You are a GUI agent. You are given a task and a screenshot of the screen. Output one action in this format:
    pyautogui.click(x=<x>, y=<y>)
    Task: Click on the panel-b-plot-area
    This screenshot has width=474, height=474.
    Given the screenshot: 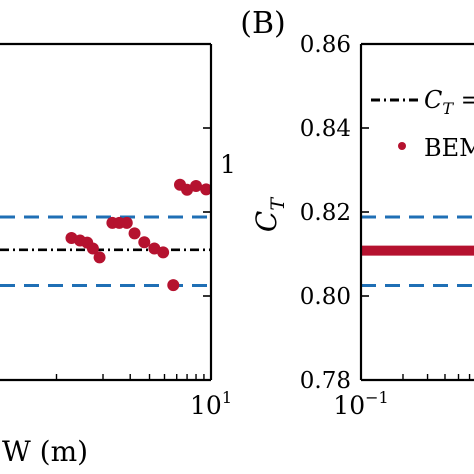 What is the action you would take?
    pyautogui.click(x=417, y=251)
    